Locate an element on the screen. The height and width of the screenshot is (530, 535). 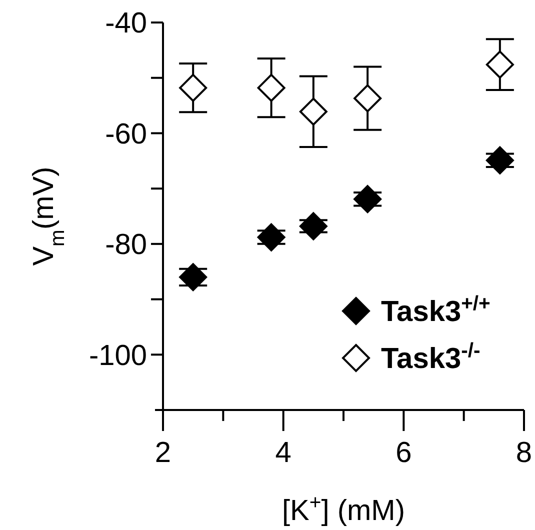
legend-label: Task3$^{+/+}$ is located at coordinates (436, 310).